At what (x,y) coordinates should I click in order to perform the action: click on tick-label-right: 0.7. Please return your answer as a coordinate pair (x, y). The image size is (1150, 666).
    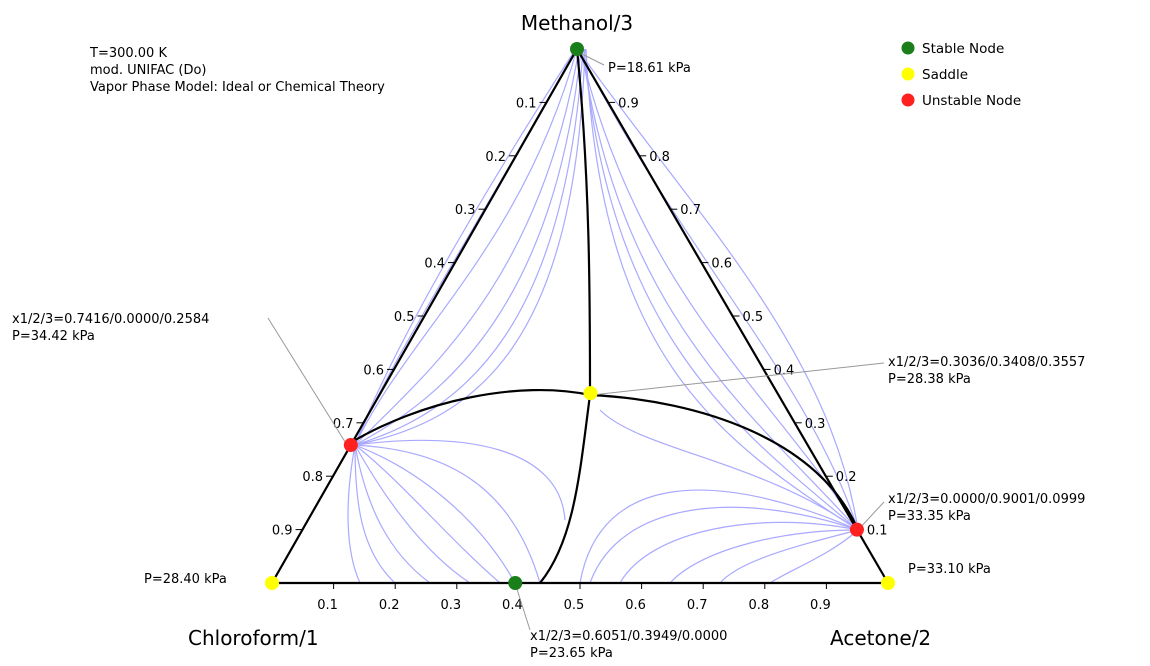
    Looking at the image, I should click on (690, 210).